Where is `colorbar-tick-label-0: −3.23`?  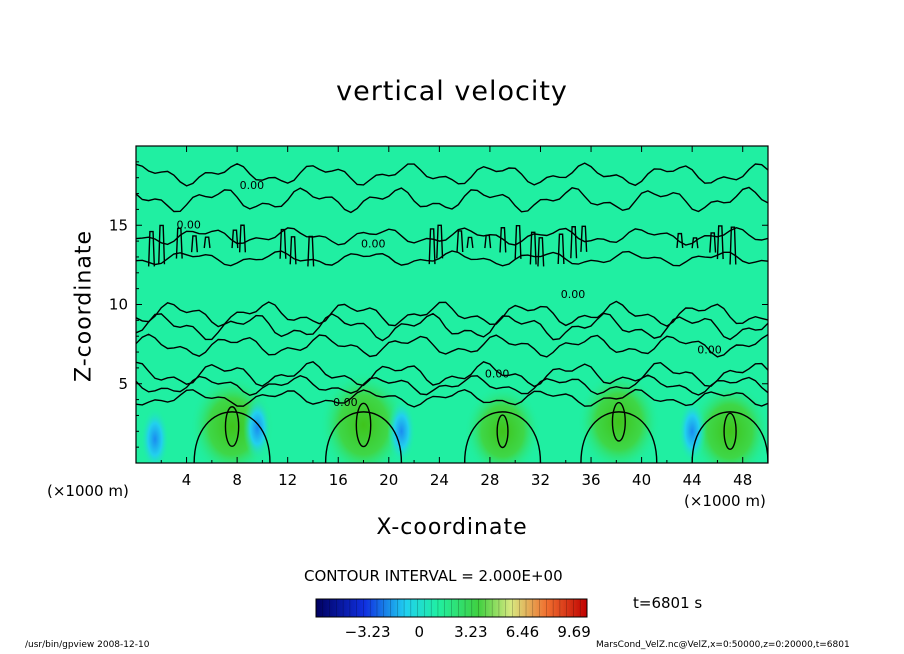 colorbar-tick-label-0: −3.23 is located at coordinates (368, 632).